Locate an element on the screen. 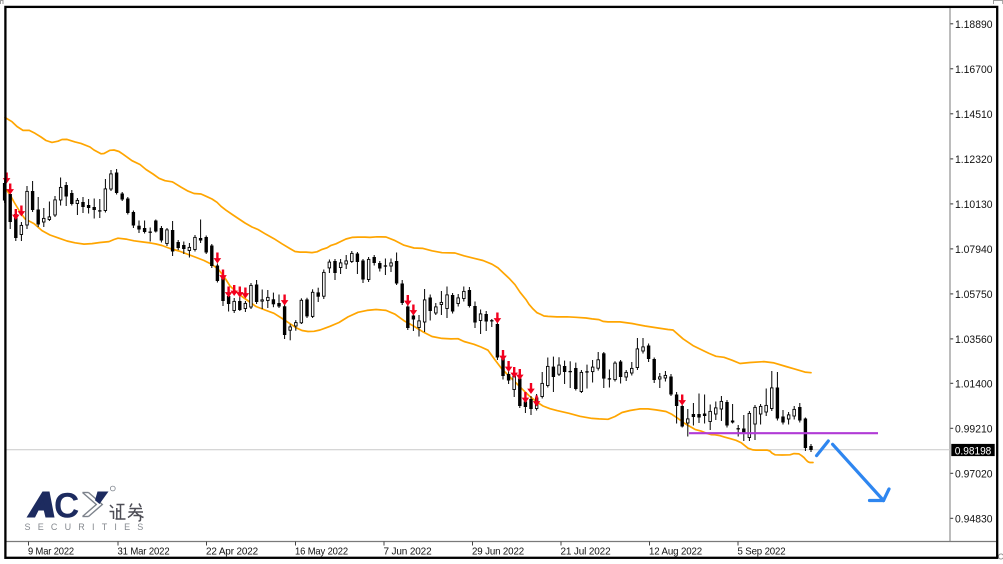 The image size is (1003, 564). svg-text: 0.99210 is located at coordinates (974, 430).